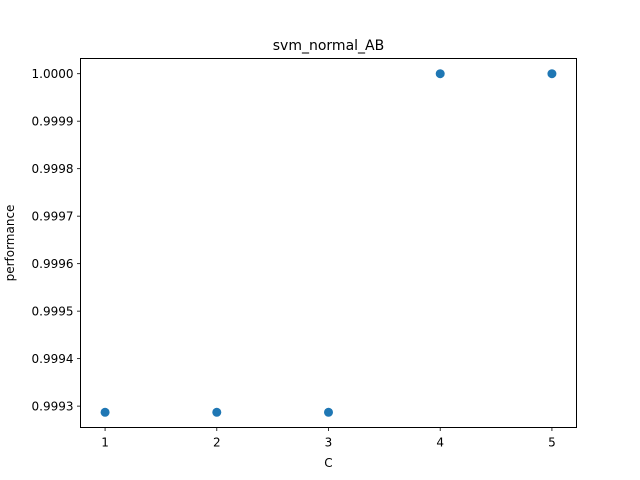 The height and width of the screenshot is (480, 640). I want to click on x-tick-label: 1, so click(105, 443).